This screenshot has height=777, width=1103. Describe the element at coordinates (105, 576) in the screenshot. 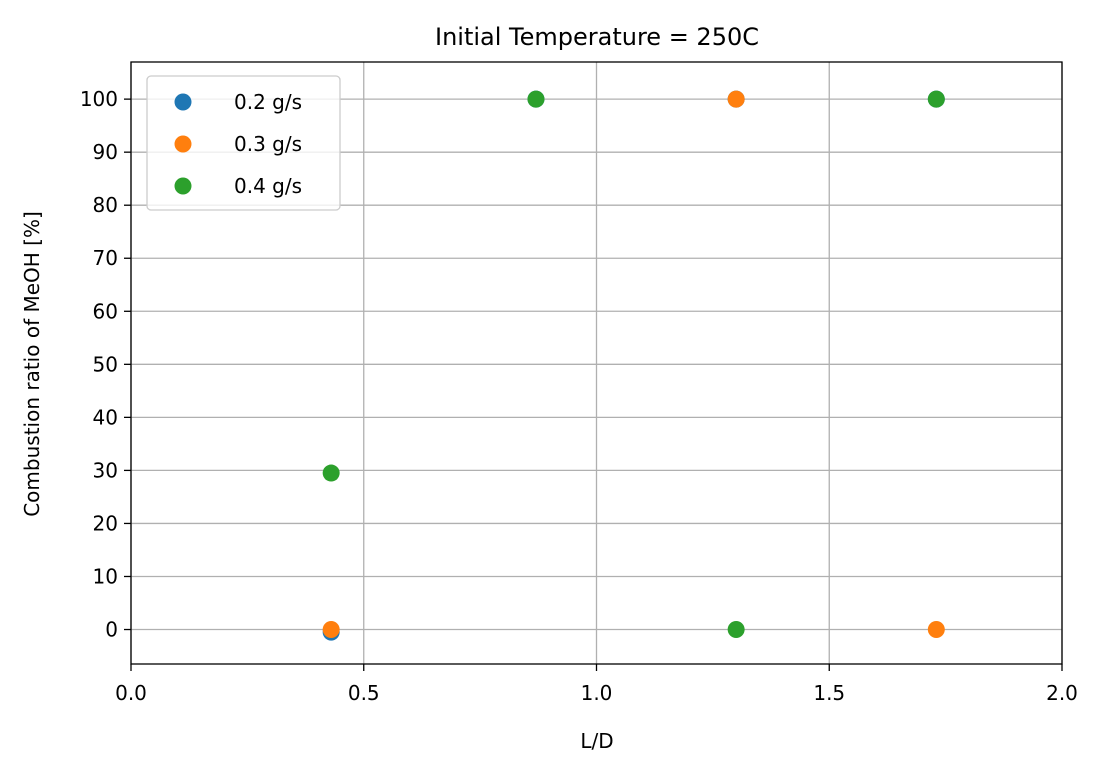

I see `y-tick-label: 10` at that location.